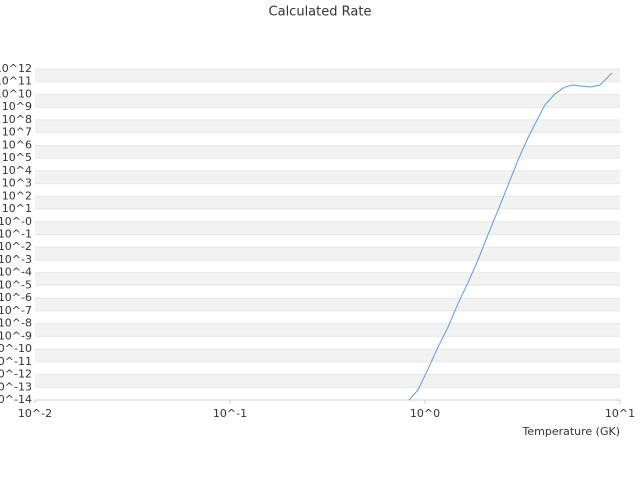  What do you see at coordinates (17, 119) in the screenshot?
I see `y-tick-label: 10^8` at bounding box center [17, 119].